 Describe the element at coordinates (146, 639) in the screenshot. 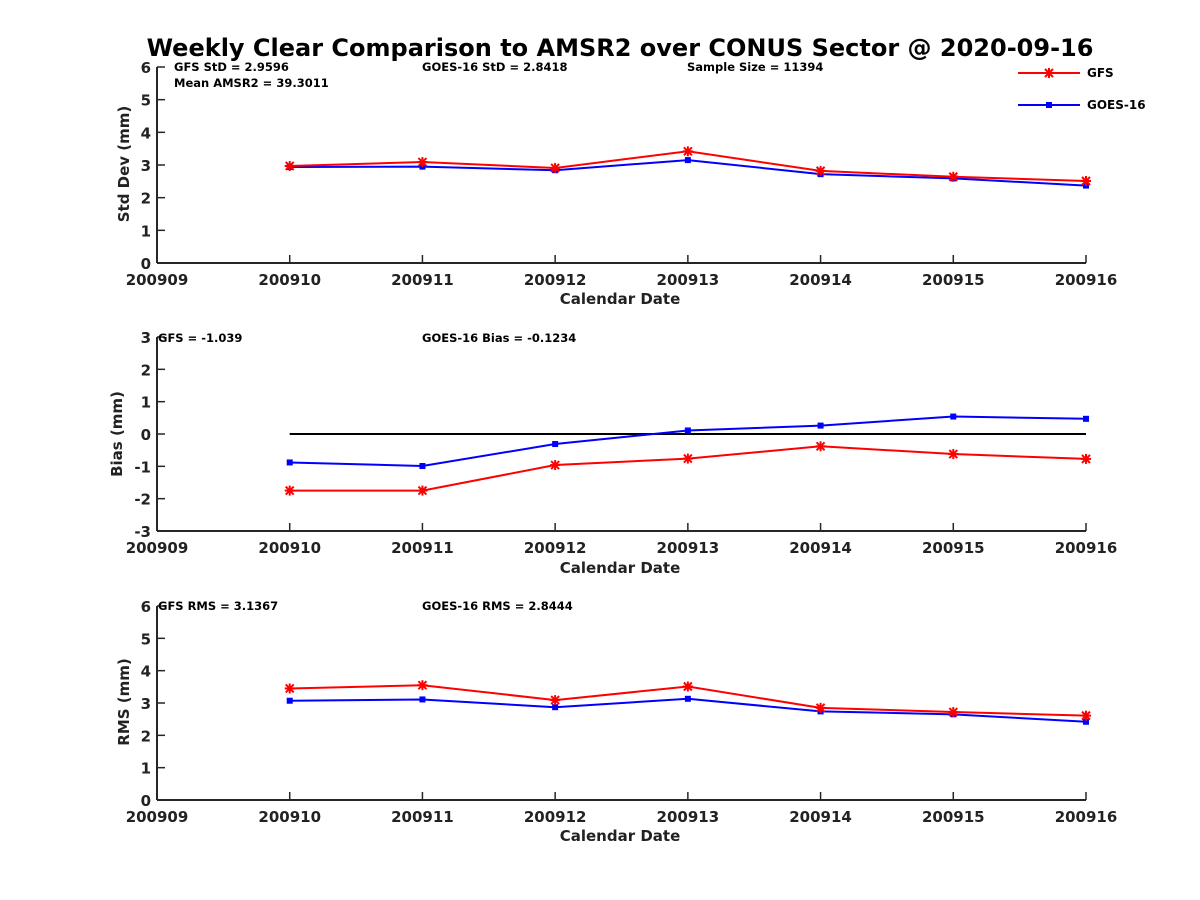

I see `rms-y-tick-label: 5` at that location.